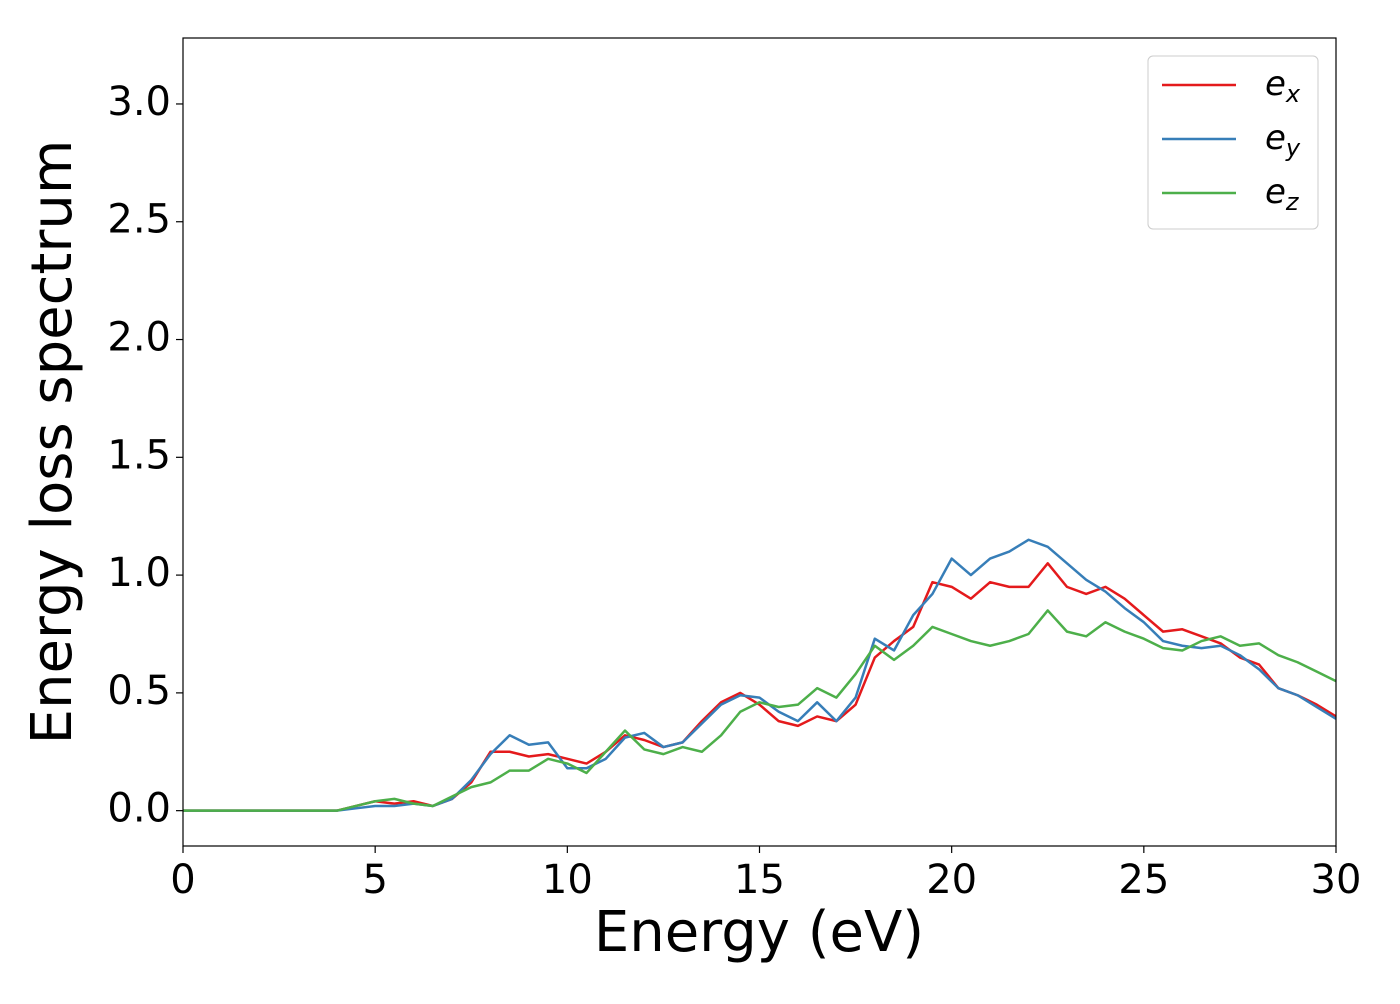 This screenshot has width=1400, height=1004. I want to click on y-tick-label: 0.0, so click(139, 809).